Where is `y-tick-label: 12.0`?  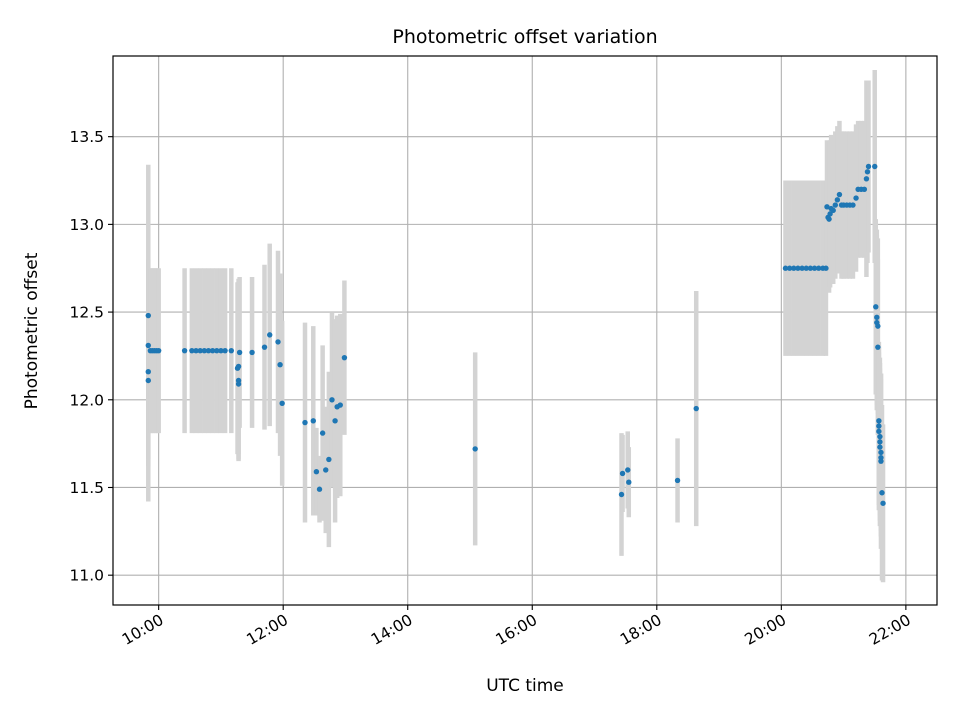
y-tick-label: 12.0 is located at coordinates (86, 400).